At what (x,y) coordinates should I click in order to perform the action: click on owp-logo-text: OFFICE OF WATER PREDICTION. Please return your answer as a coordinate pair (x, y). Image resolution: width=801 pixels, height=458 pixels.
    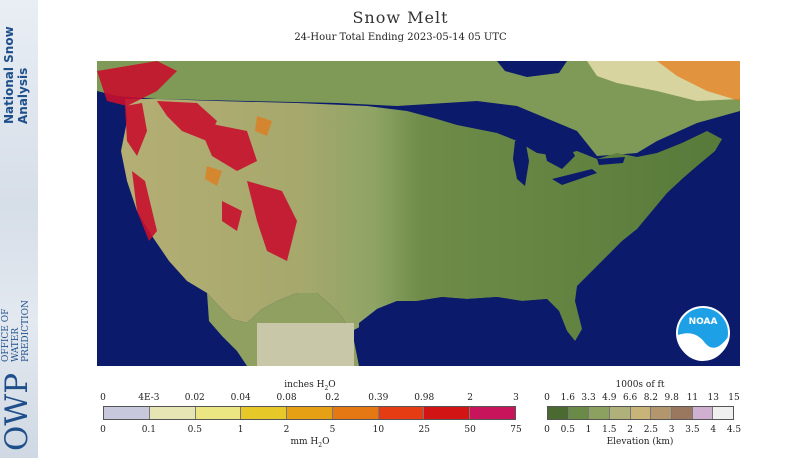
    Looking at the image, I should click on (19, 317).